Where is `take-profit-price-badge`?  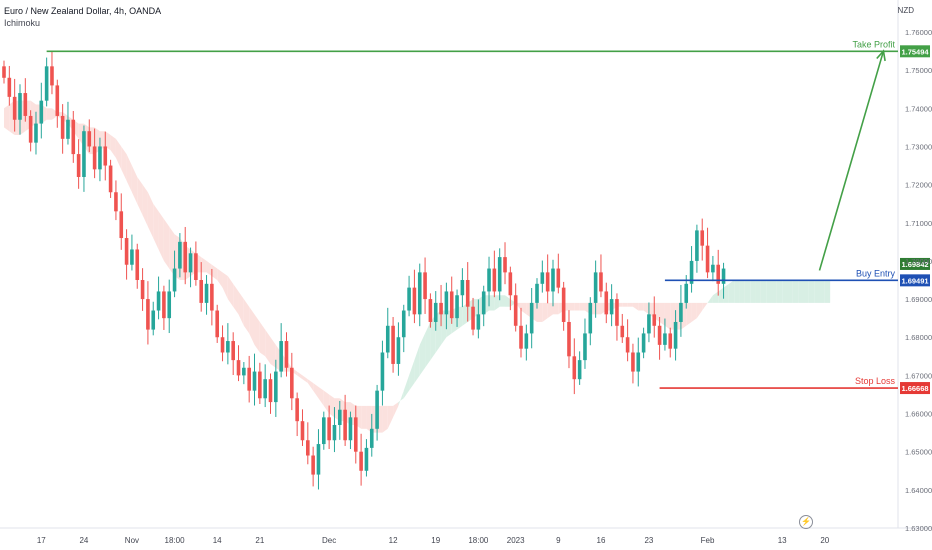
take-profit-price-badge is located at coordinates (915, 51).